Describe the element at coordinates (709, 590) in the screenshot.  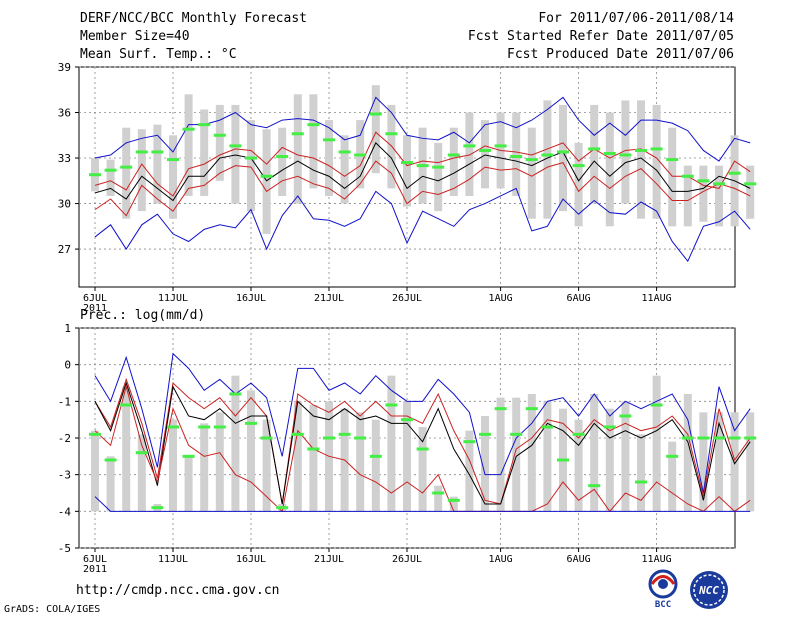
I see `ncc-logo-icon: NCC` at that location.